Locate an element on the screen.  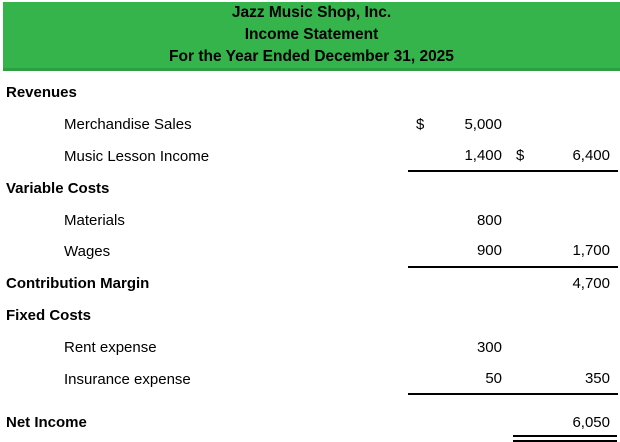
company-name: Jazz Music Shop, Inc. is located at coordinates (311, 12).